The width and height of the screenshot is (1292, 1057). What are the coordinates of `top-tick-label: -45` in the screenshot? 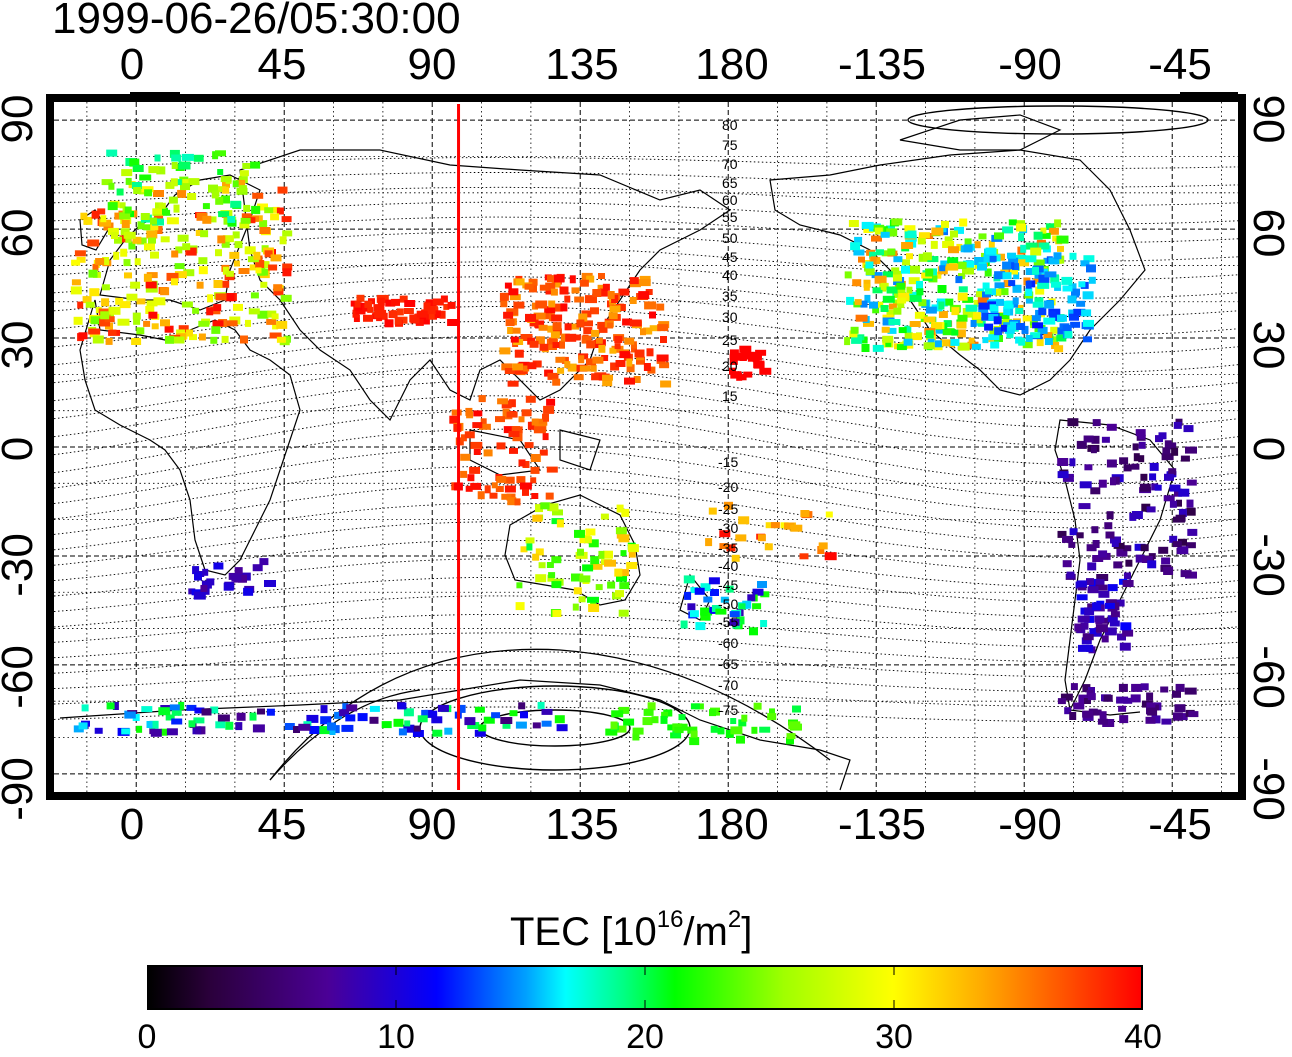 It's located at (1180, 64).